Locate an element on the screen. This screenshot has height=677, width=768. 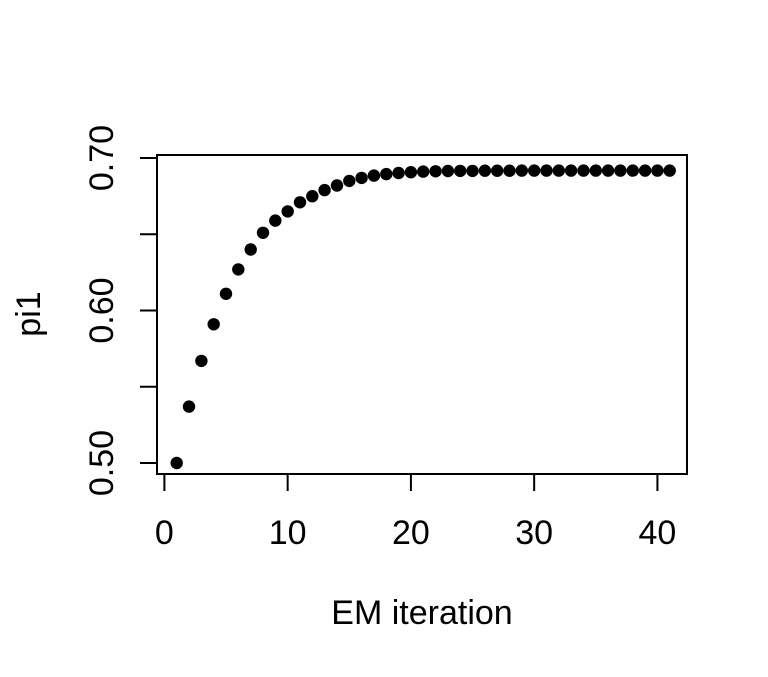
x-tick-label: 40 is located at coordinates (658, 533).